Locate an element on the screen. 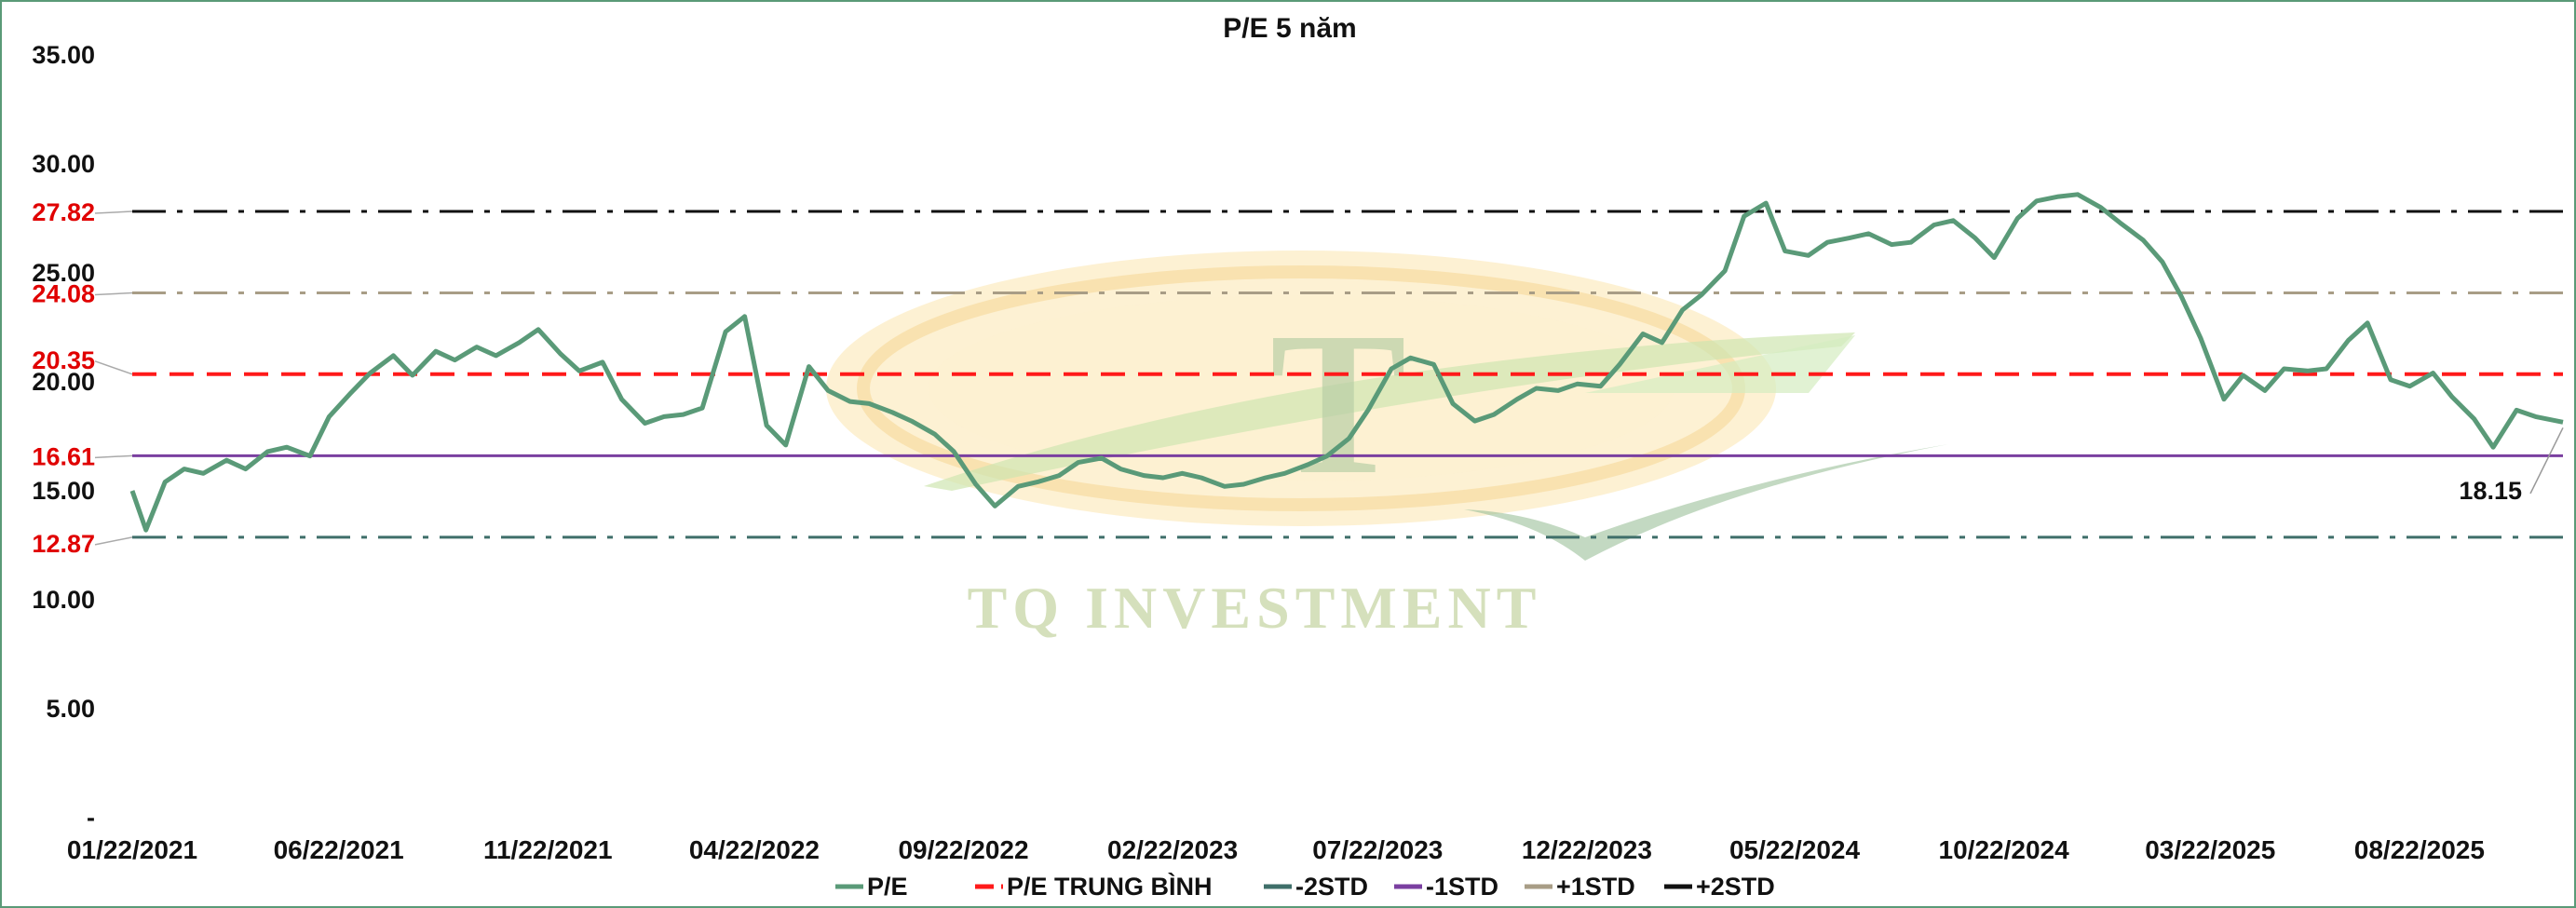 Image resolution: width=2576 pixels, height=908 pixels. legend-label-+2std: +2STD is located at coordinates (1735, 887).